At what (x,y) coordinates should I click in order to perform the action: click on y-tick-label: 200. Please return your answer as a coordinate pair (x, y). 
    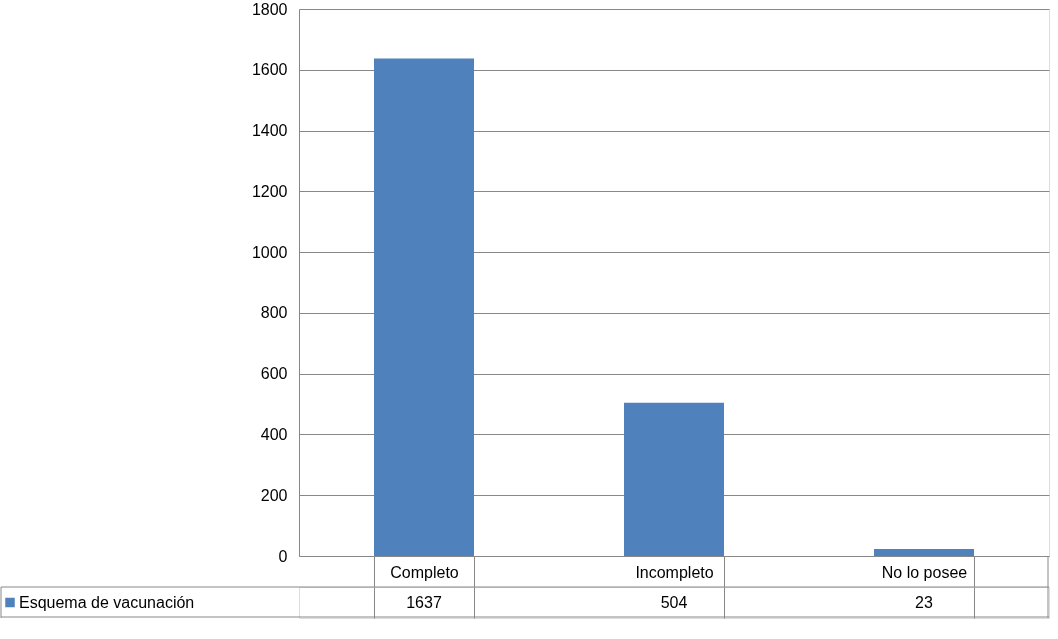
    Looking at the image, I should click on (274, 495).